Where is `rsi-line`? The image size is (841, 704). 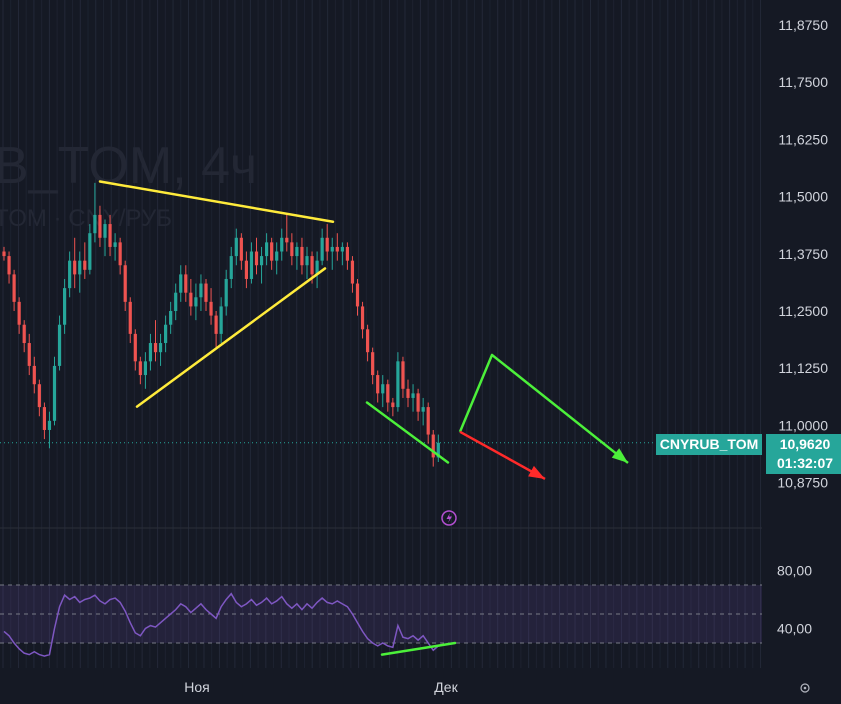 rsi-line is located at coordinates (221, 624).